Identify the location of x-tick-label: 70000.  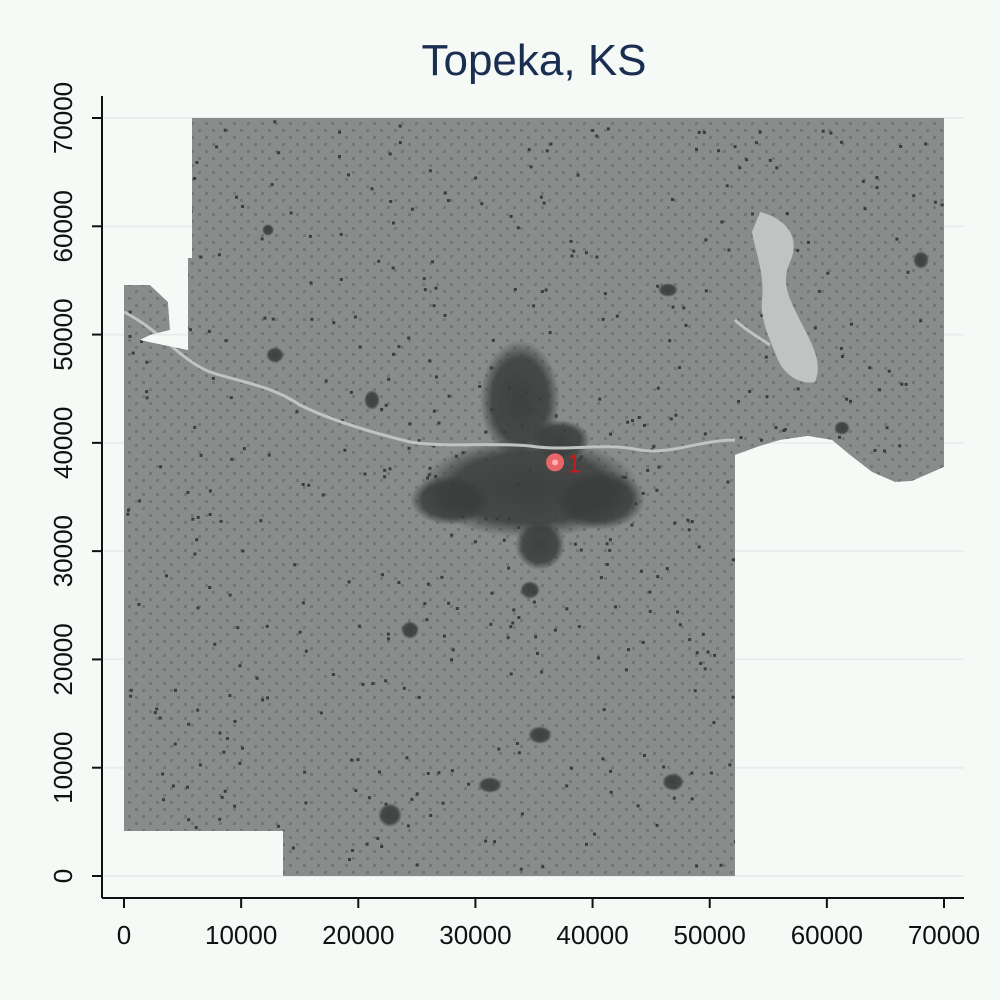
(944, 935).